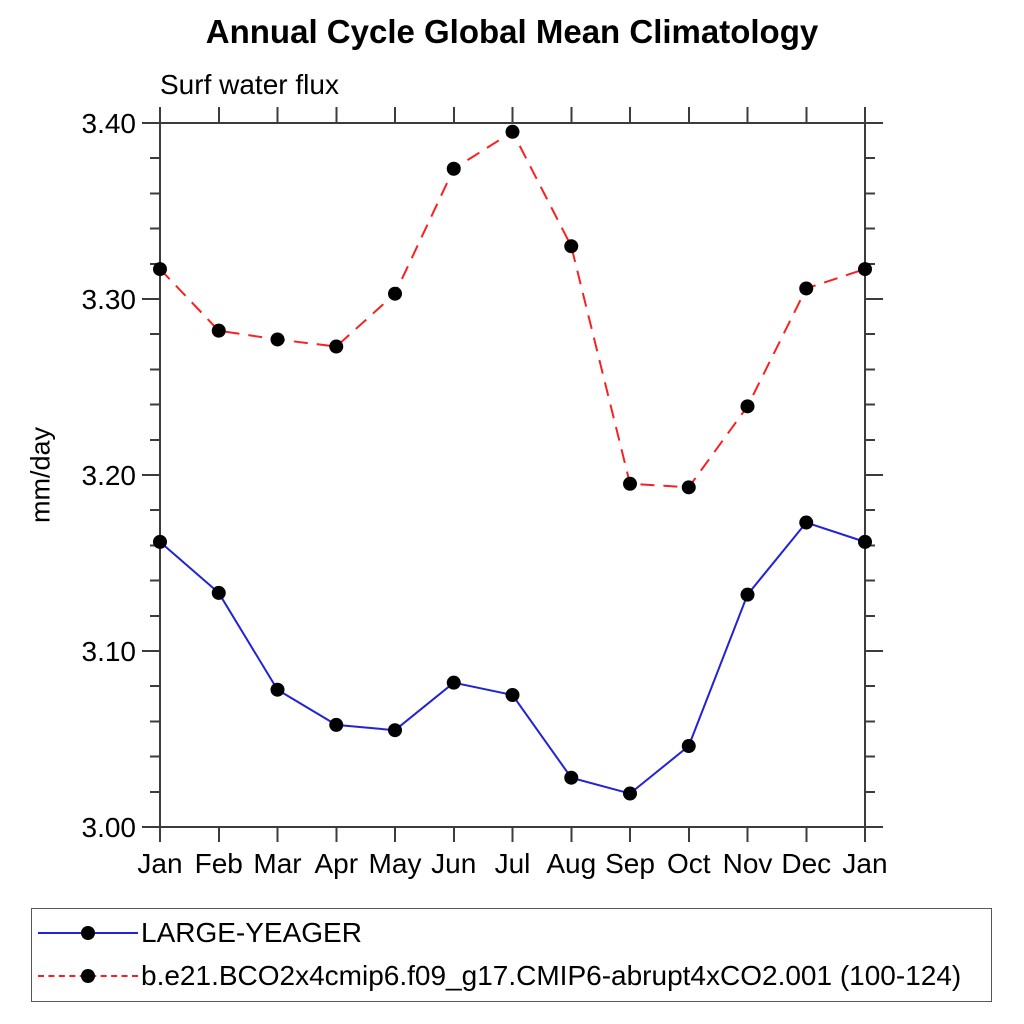 This screenshot has width=1024, height=1024. What do you see at coordinates (748, 863) in the screenshot?
I see `x-tick-label: Nov` at bounding box center [748, 863].